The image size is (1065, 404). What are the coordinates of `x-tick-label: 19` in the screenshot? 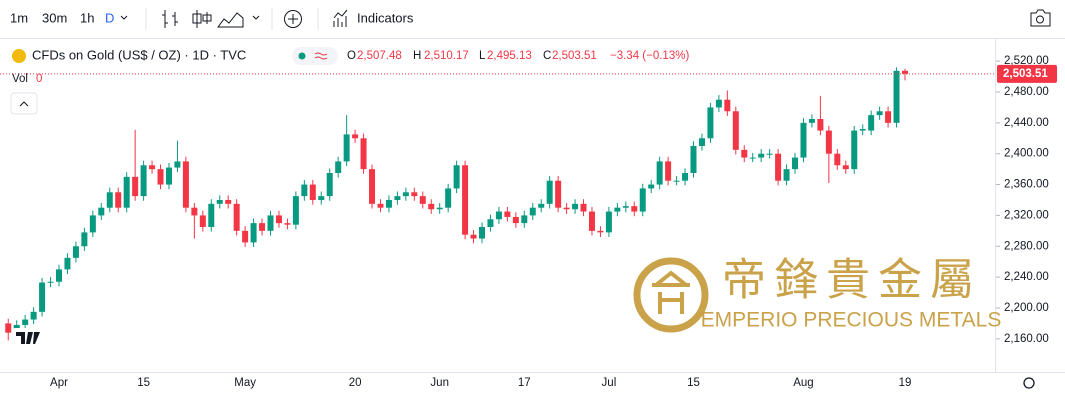 It's located at (905, 383).